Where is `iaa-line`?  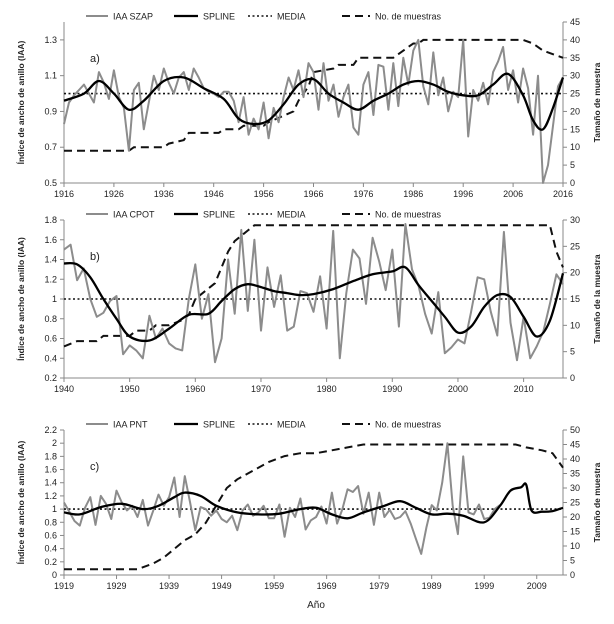
iaa-line is located at coordinates (282, 498).